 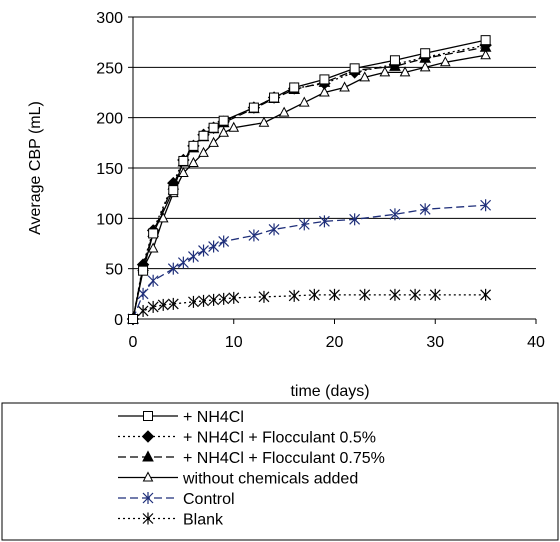 What do you see at coordinates (109, 68) in the screenshot?
I see `y-tick-label: 250` at bounding box center [109, 68].